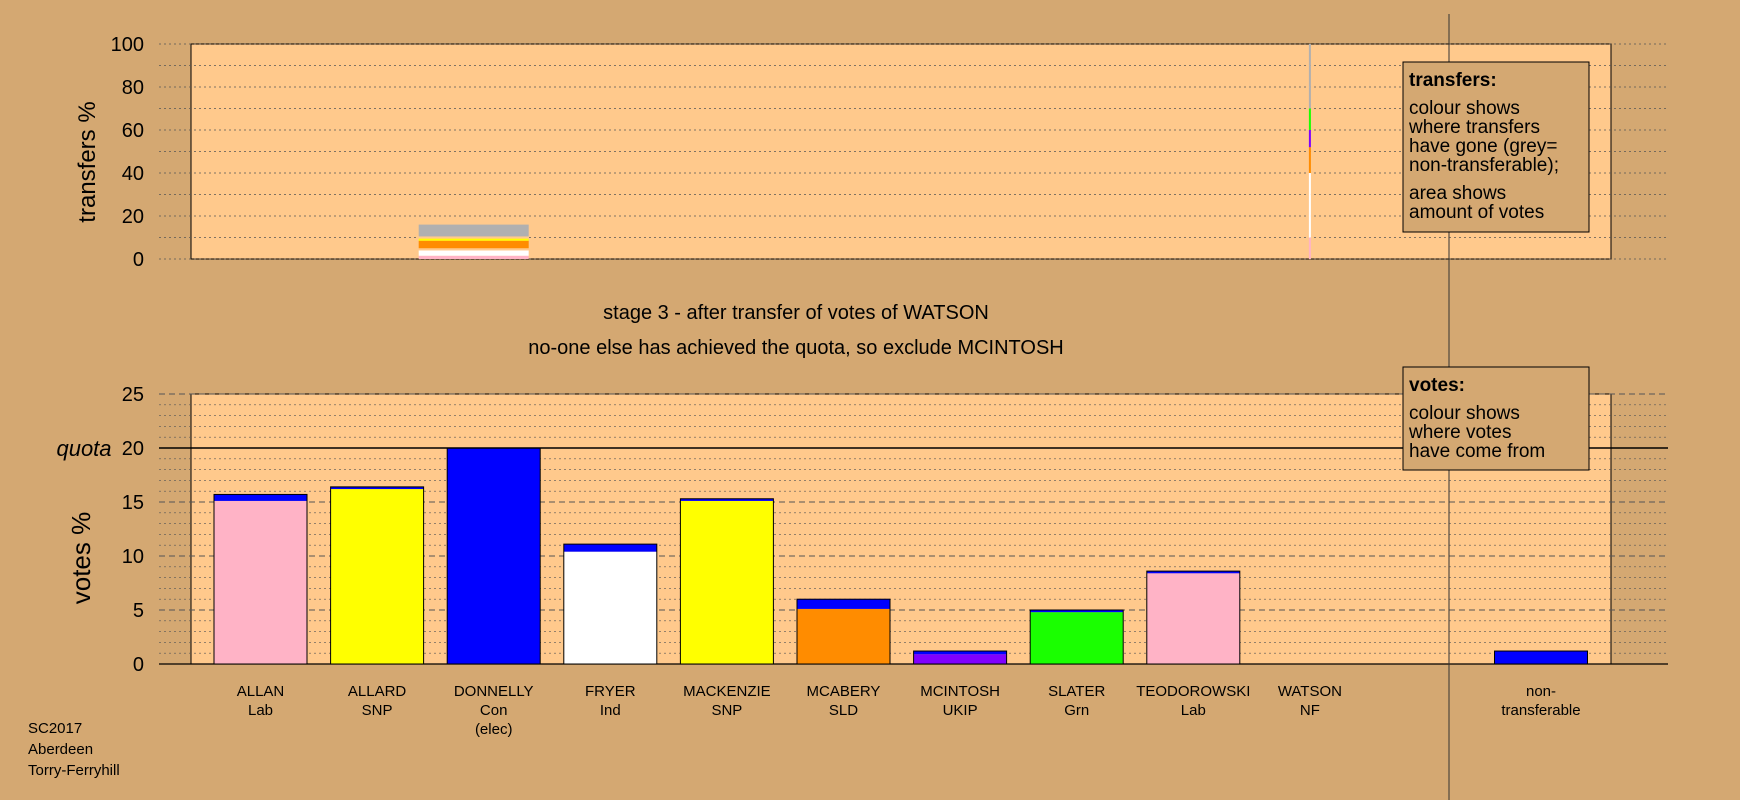 This screenshot has width=1740, height=800. I want to click on votes-legend-line: have come from, so click(1477, 451).